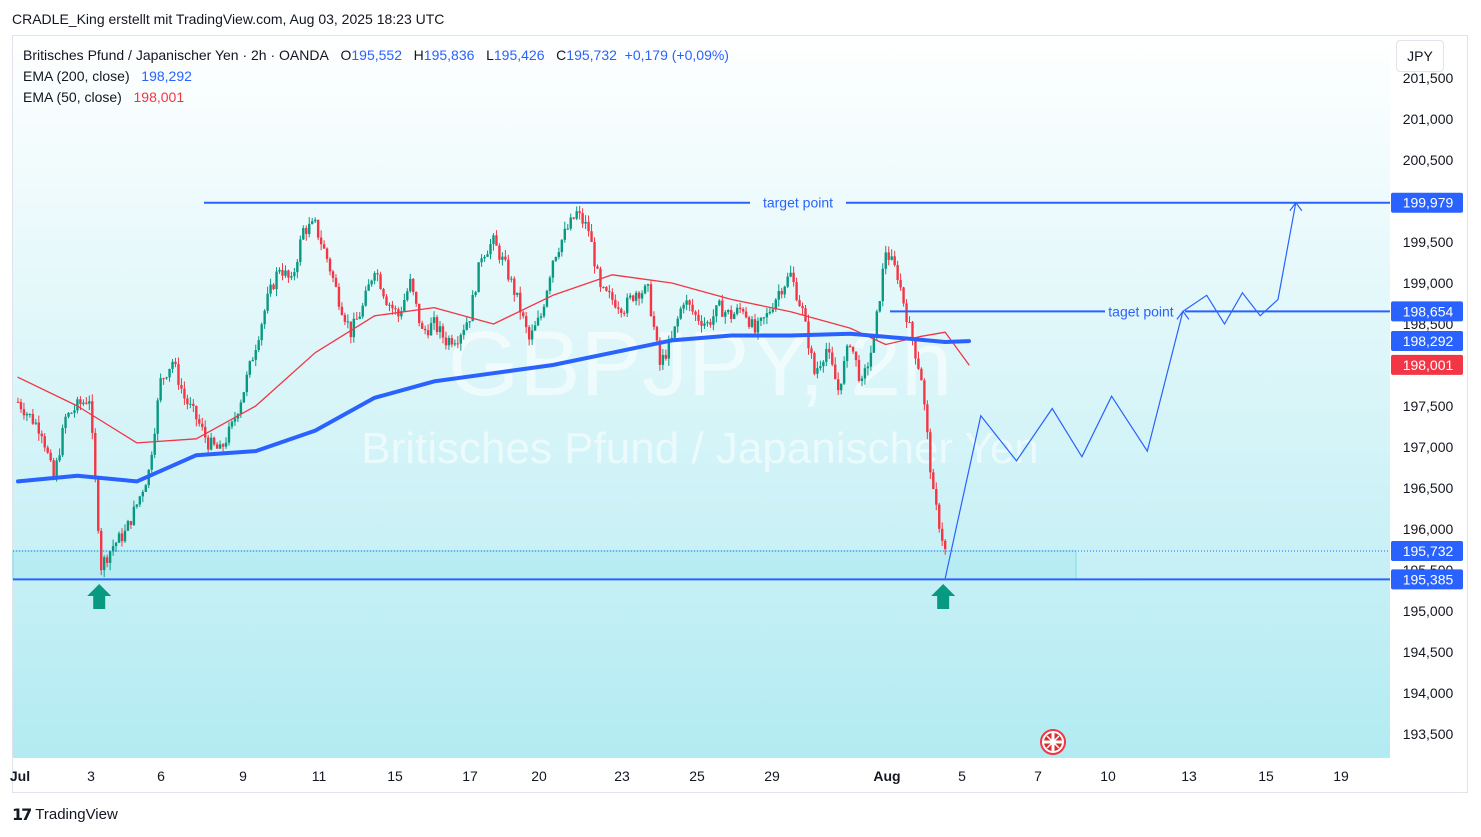  What do you see at coordinates (1420, 56) in the screenshot?
I see `currency-button: JPY` at bounding box center [1420, 56].